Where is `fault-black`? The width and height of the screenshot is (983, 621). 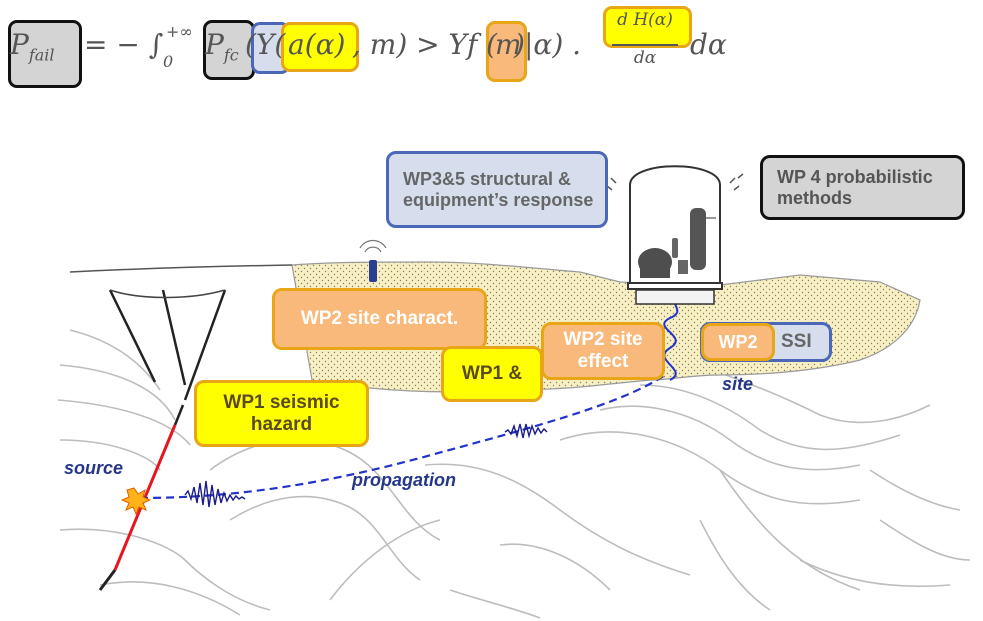
fault-black is located at coordinates (179, 415).